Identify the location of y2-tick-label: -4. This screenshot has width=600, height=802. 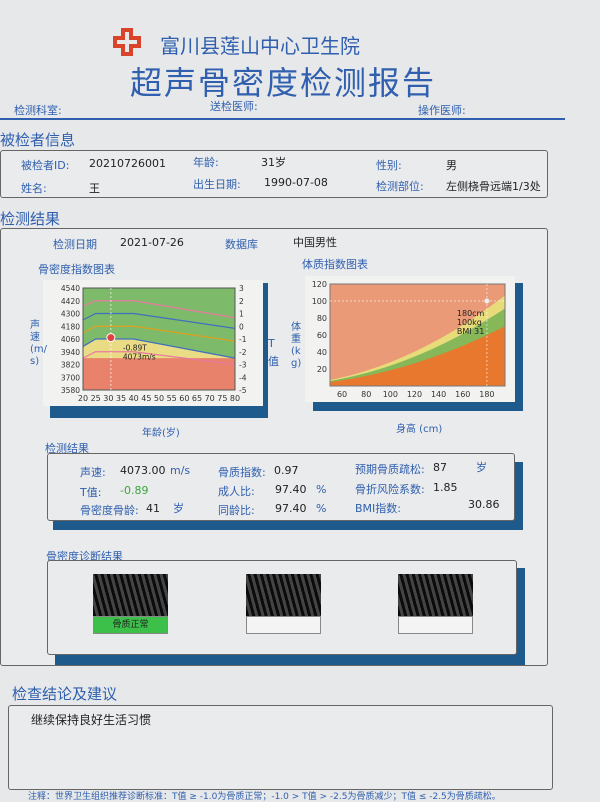
(243, 377).